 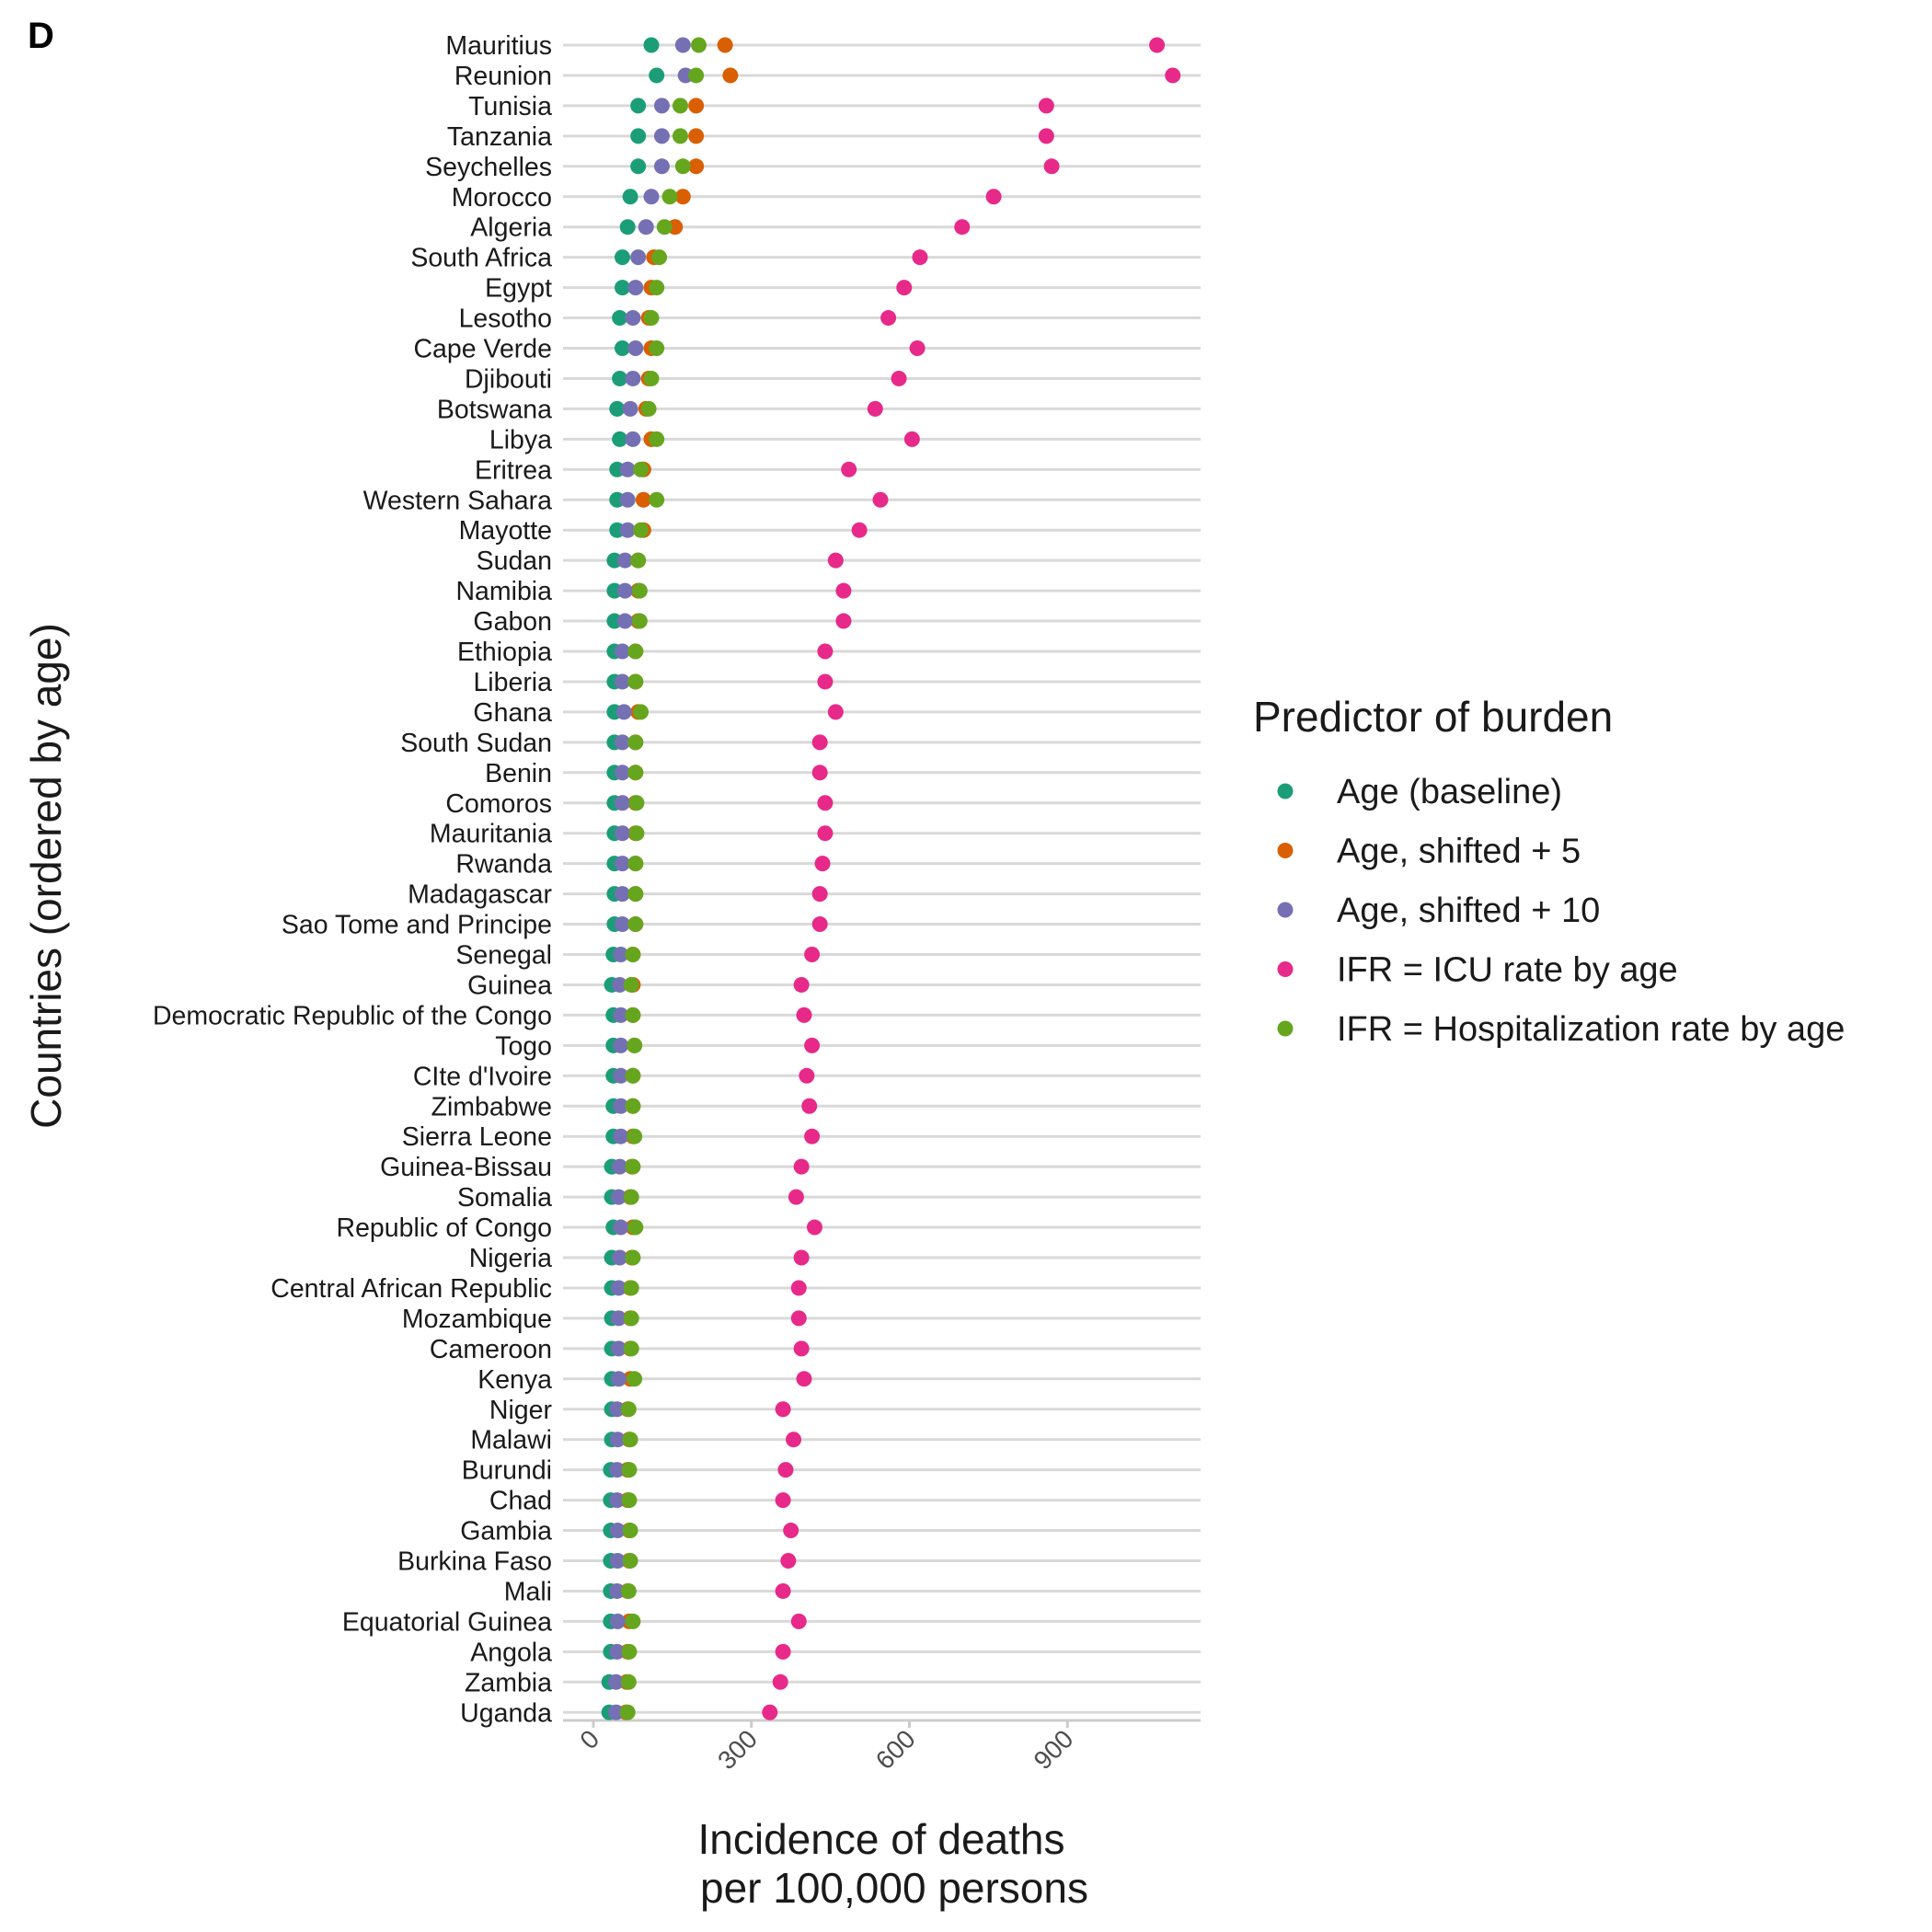 I want to click on y-axis-title: Countries (ordered by age), so click(x=46, y=876).